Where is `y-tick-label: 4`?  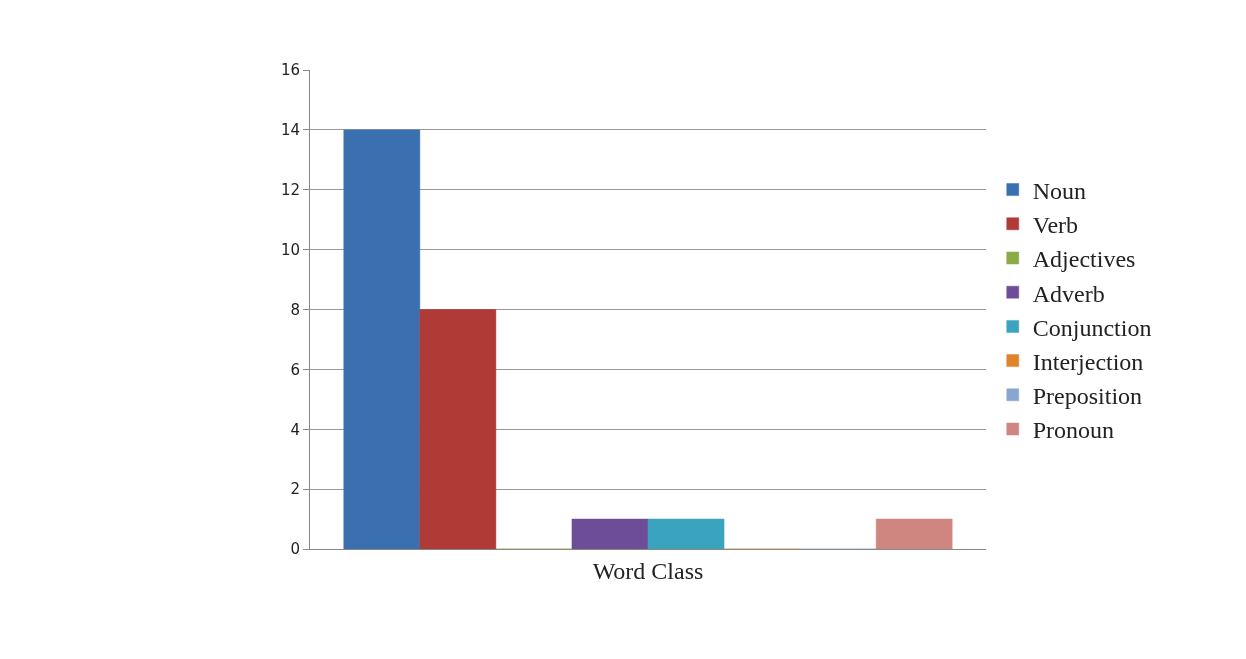 y-tick-label: 4 is located at coordinates (295, 429).